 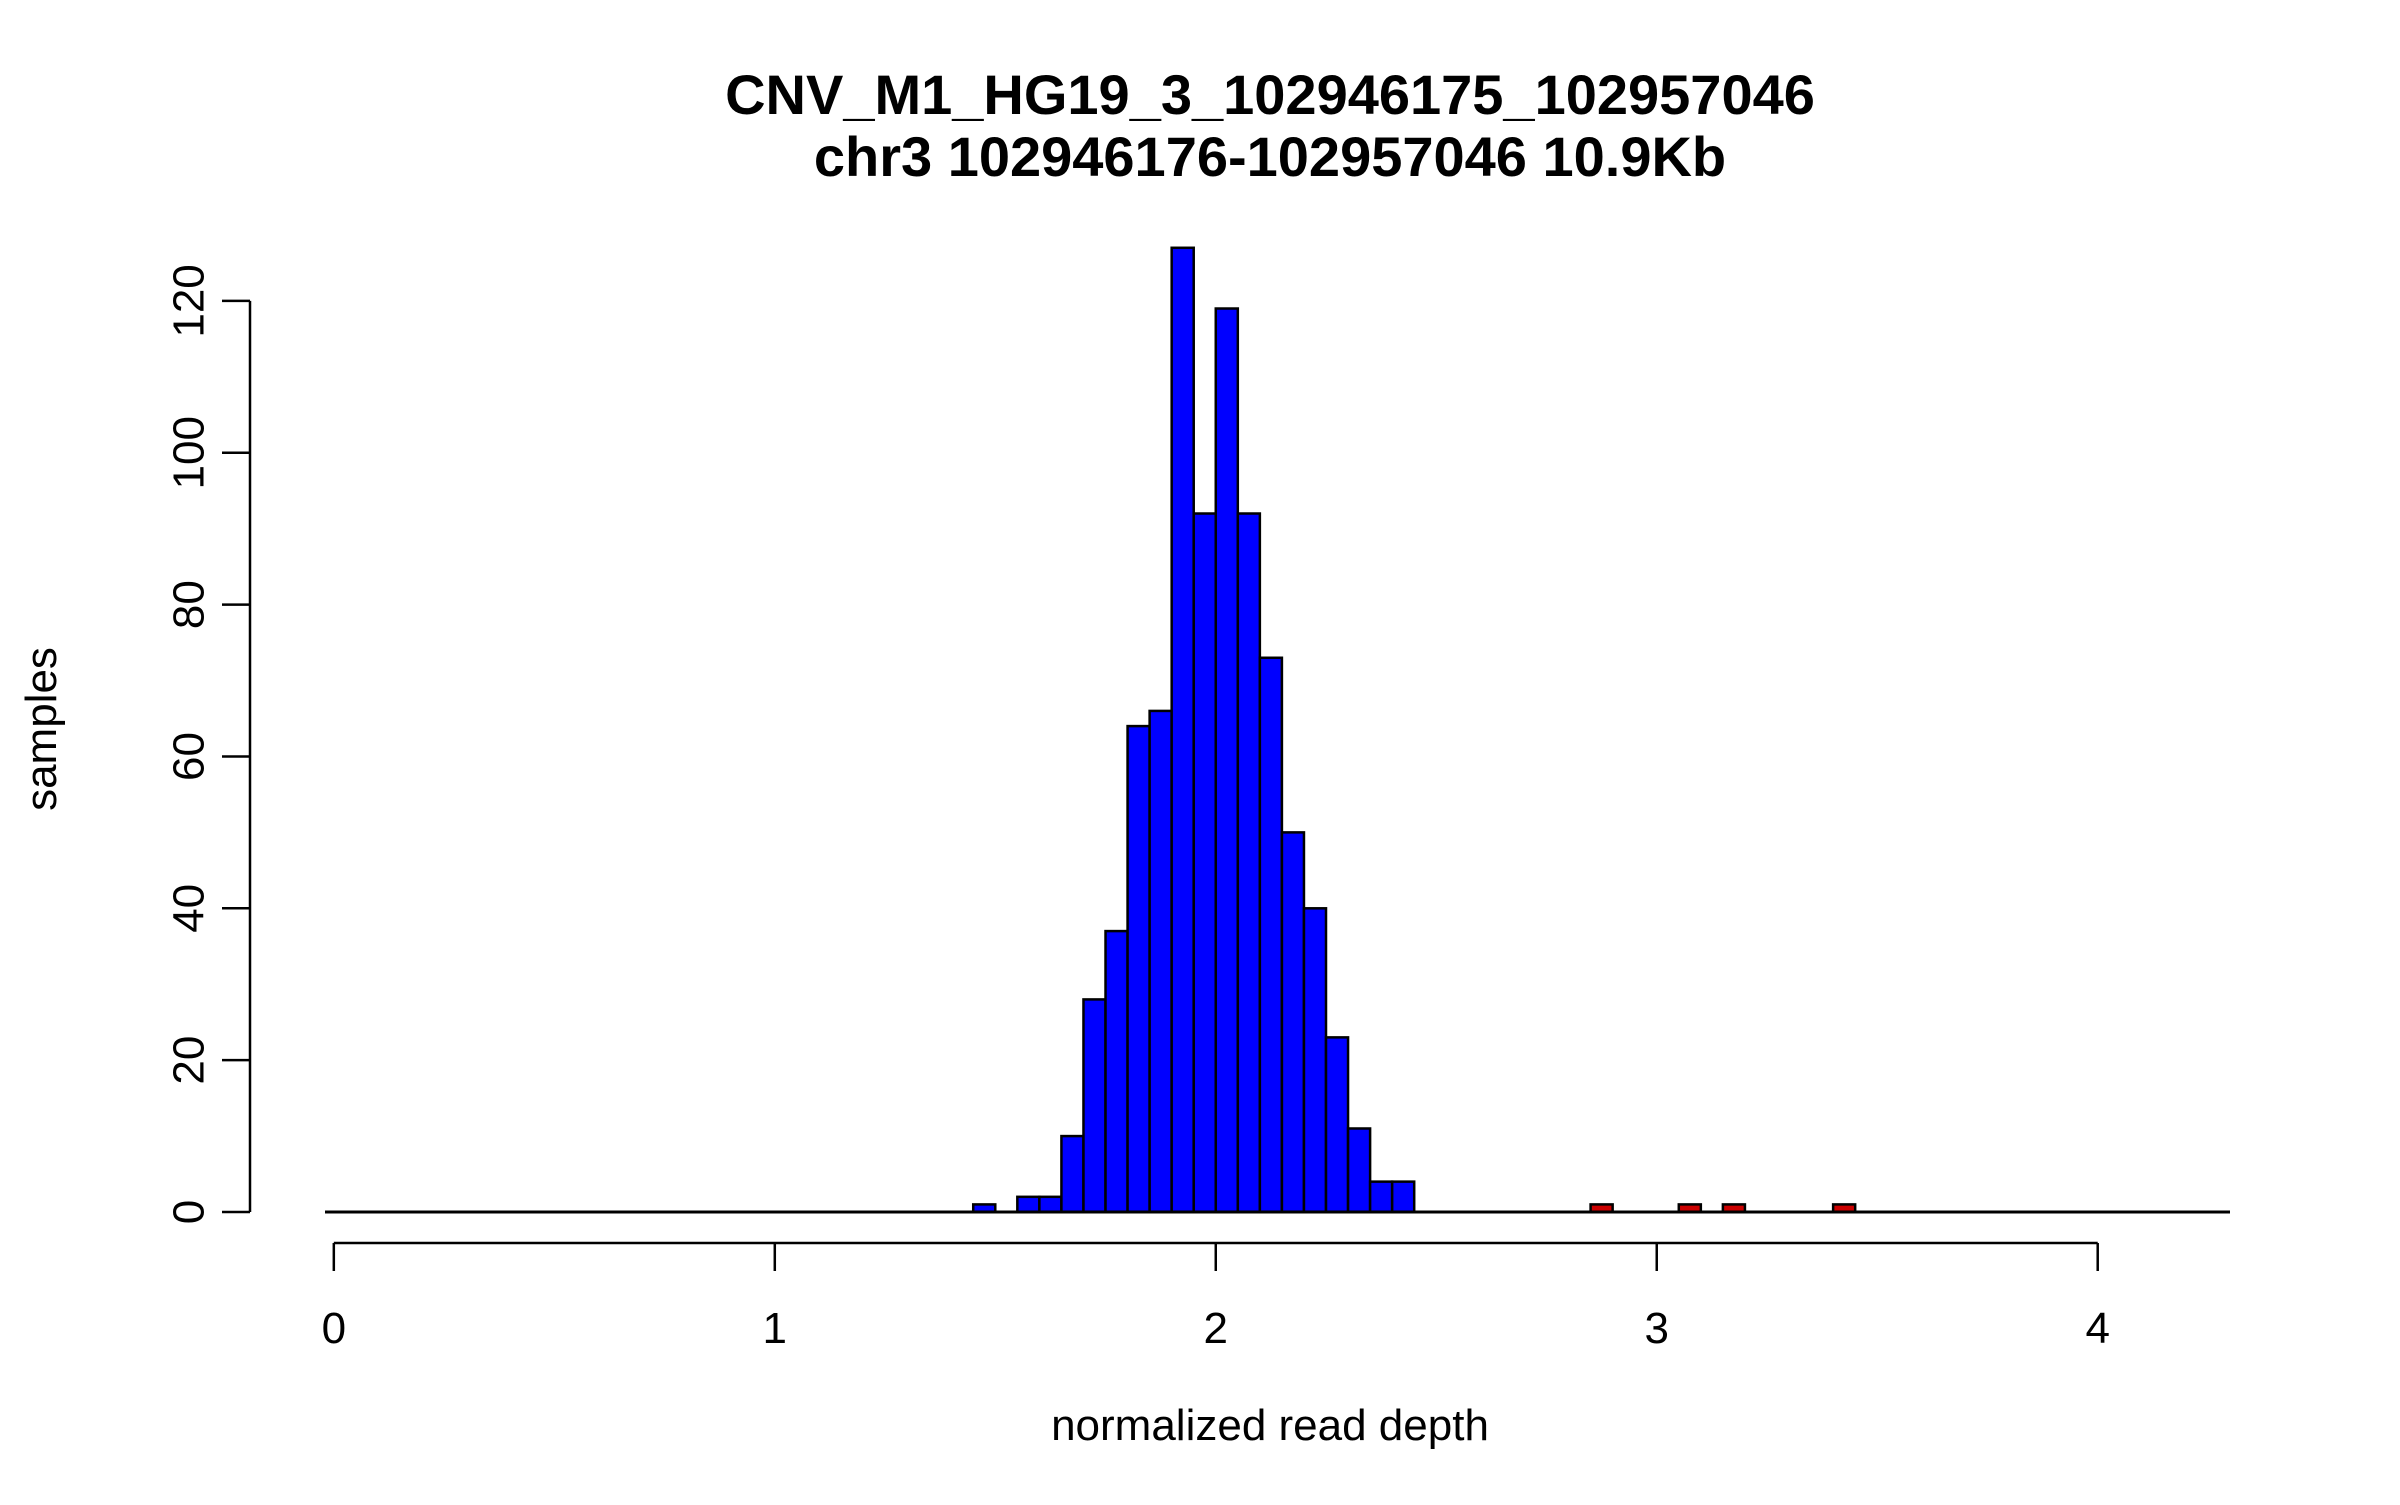 I want to click on x-tick-label: 0, so click(x=334, y=1328).